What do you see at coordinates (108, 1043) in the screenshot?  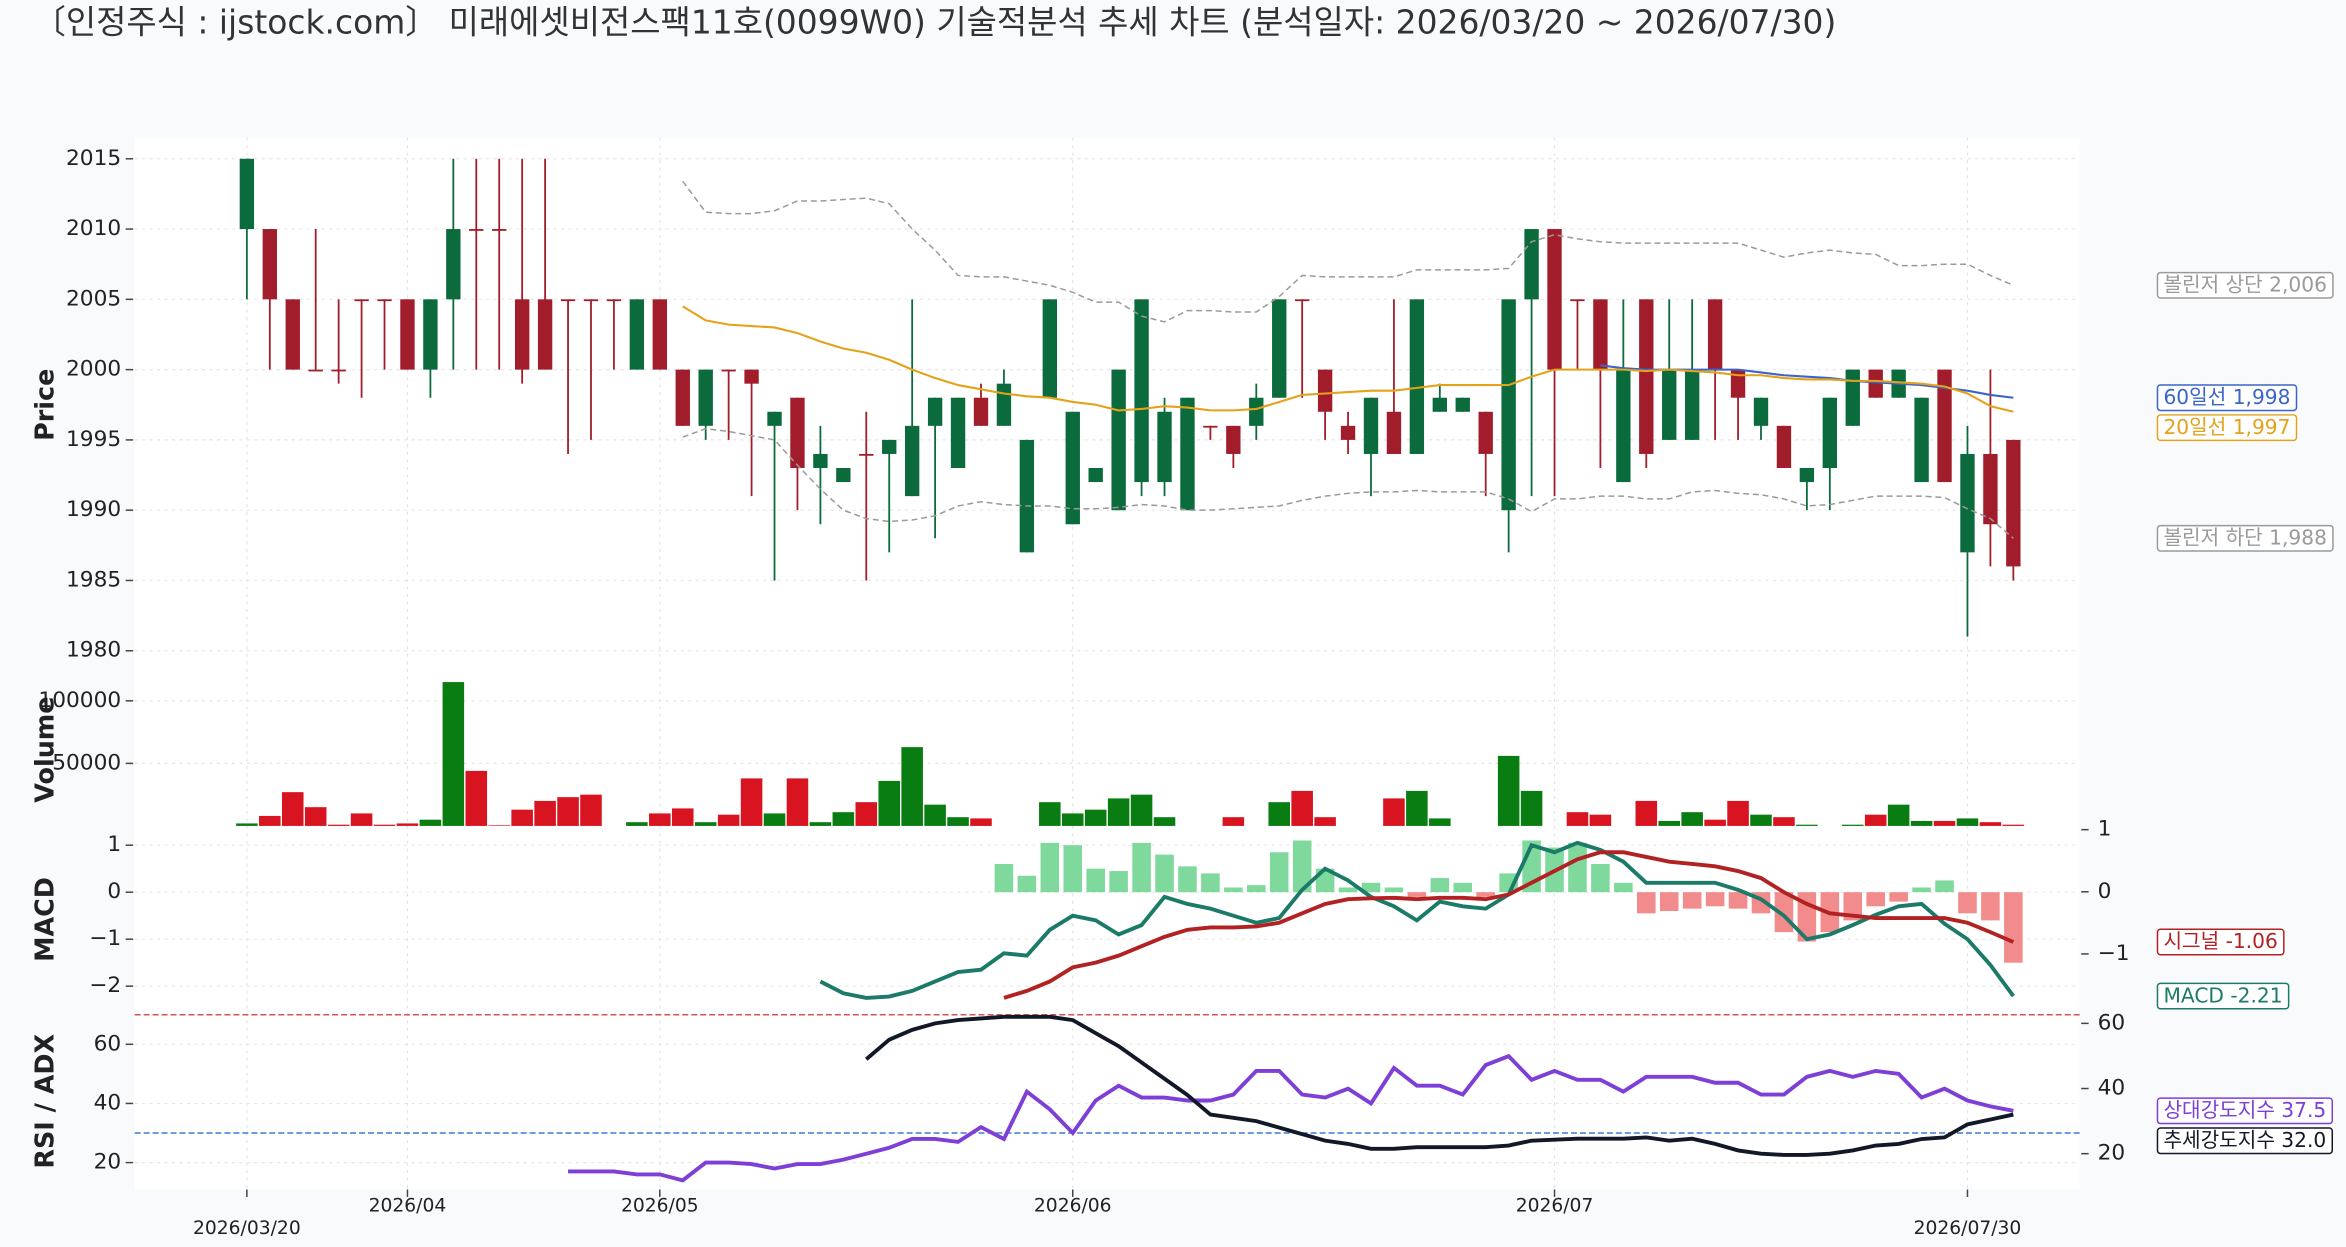 I see `y-tick-label: 60` at bounding box center [108, 1043].